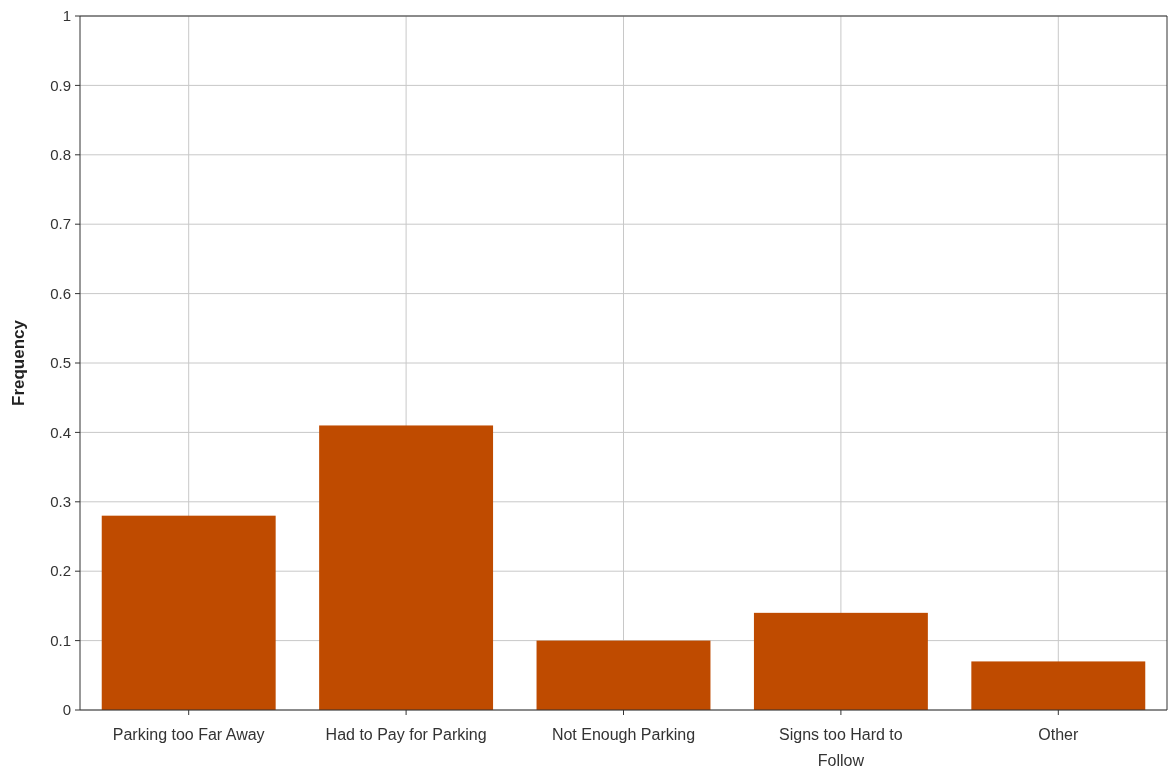 This screenshot has height=780, width=1175. I want to click on x-tick-label: Parking too Far Away, so click(188, 734).